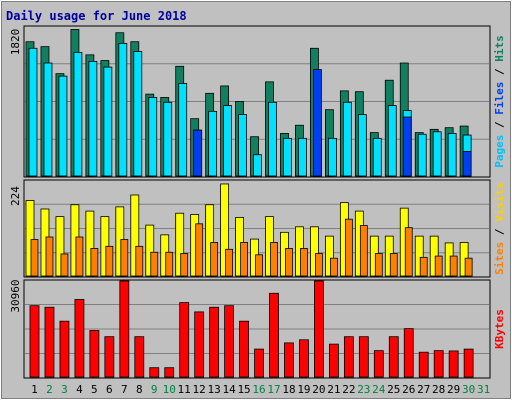 The height and width of the screenshot is (400, 512). What do you see at coordinates (393, 389) in the screenshot?
I see `x-label-day-25: 25` at bounding box center [393, 389].